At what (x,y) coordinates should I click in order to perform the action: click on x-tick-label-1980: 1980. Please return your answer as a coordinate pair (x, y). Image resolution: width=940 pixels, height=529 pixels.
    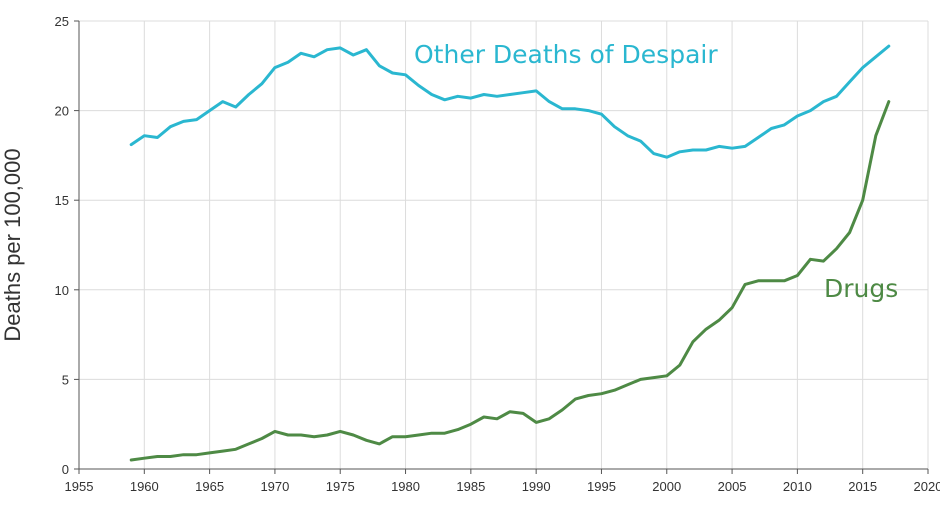
    Looking at the image, I should click on (405, 486).